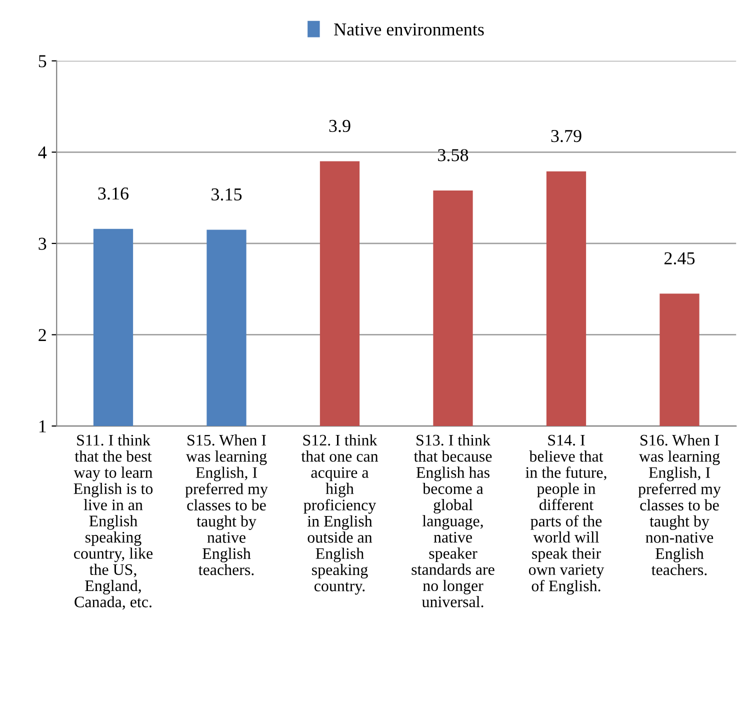 The width and height of the screenshot is (755, 716). Describe the element at coordinates (566, 514) in the screenshot. I see `category-label: S14. I believe that in the future, people in different parts of the world will speak their own variety of English.` at that location.